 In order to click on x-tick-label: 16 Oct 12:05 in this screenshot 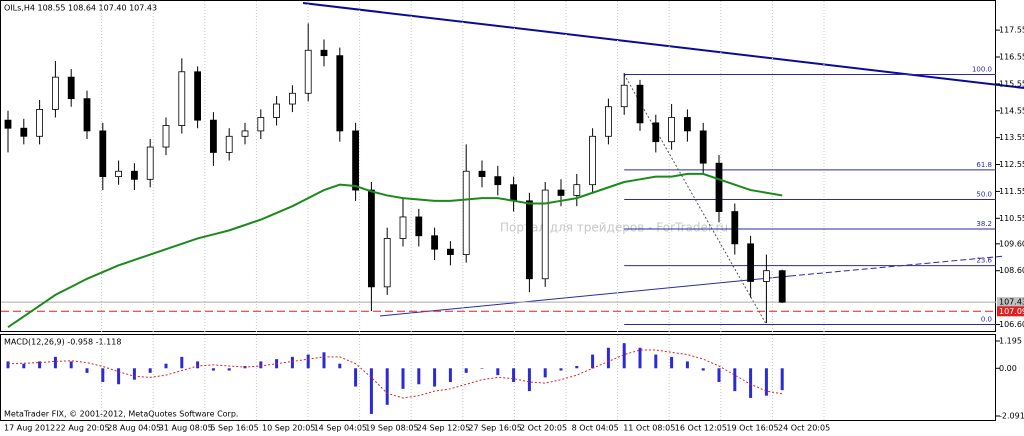, I will do `click(701, 428)`.